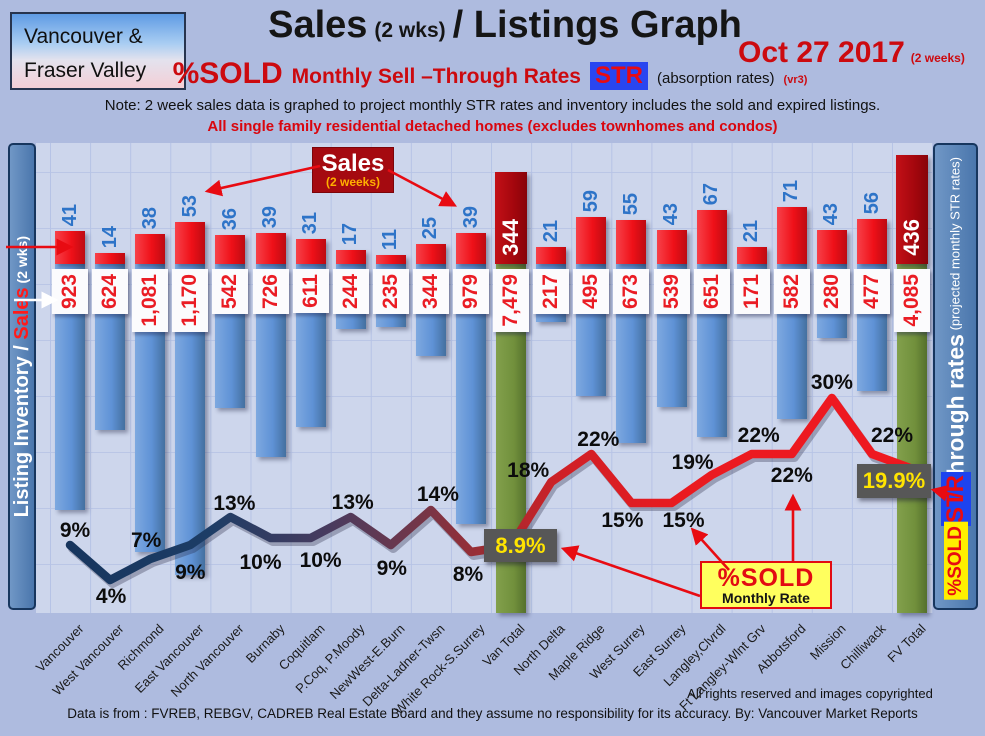  Describe the element at coordinates (21, 261) in the screenshot. I see `left-axis-label-wks: (2 wks)` at that location.